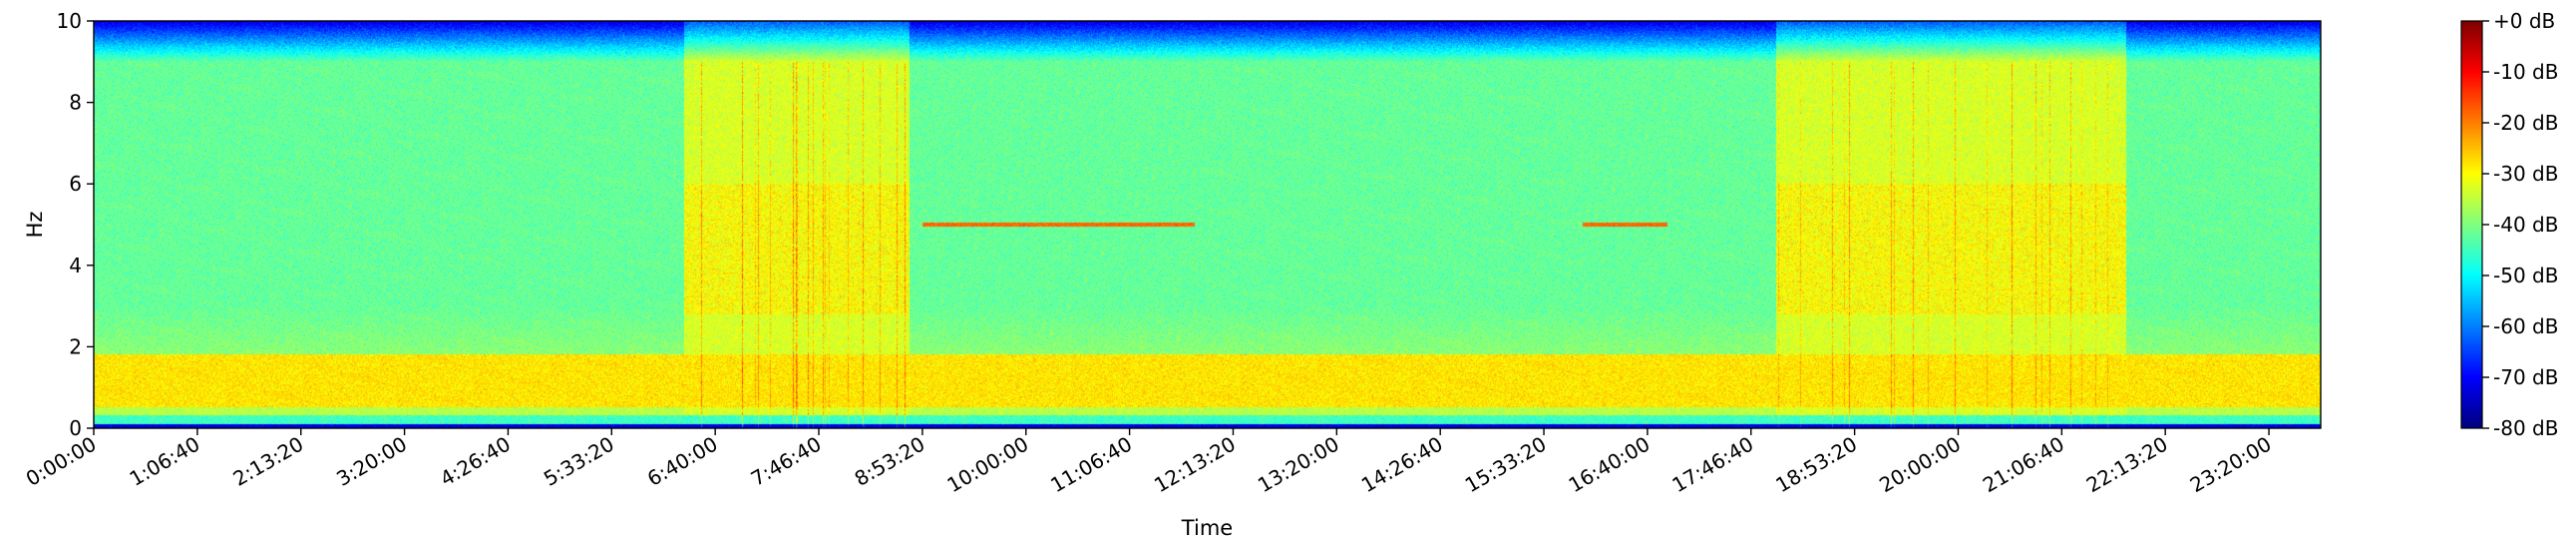 The width and height of the screenshot is (2576, 551). Describe the element at coordinates (75, 265) in the screenshot. I see `y-tick-label: 4` at that location.